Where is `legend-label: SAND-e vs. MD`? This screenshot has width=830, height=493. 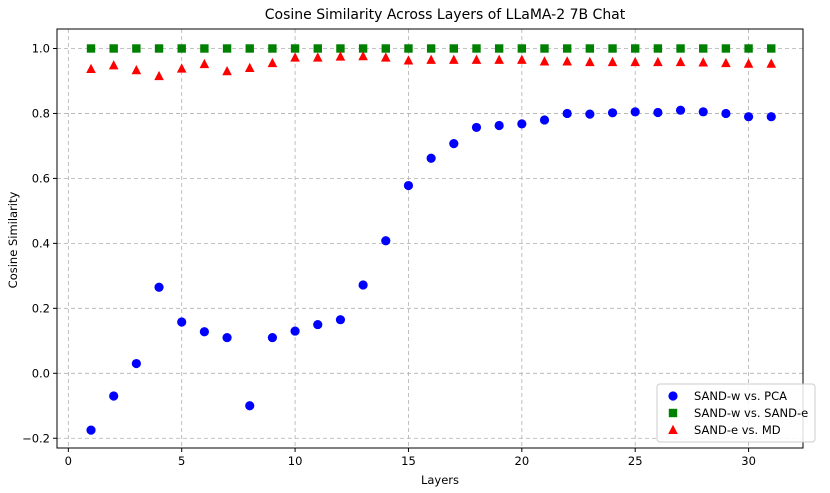 legend-label: SAND-e vs. MD is located at coordinates (737, 430).